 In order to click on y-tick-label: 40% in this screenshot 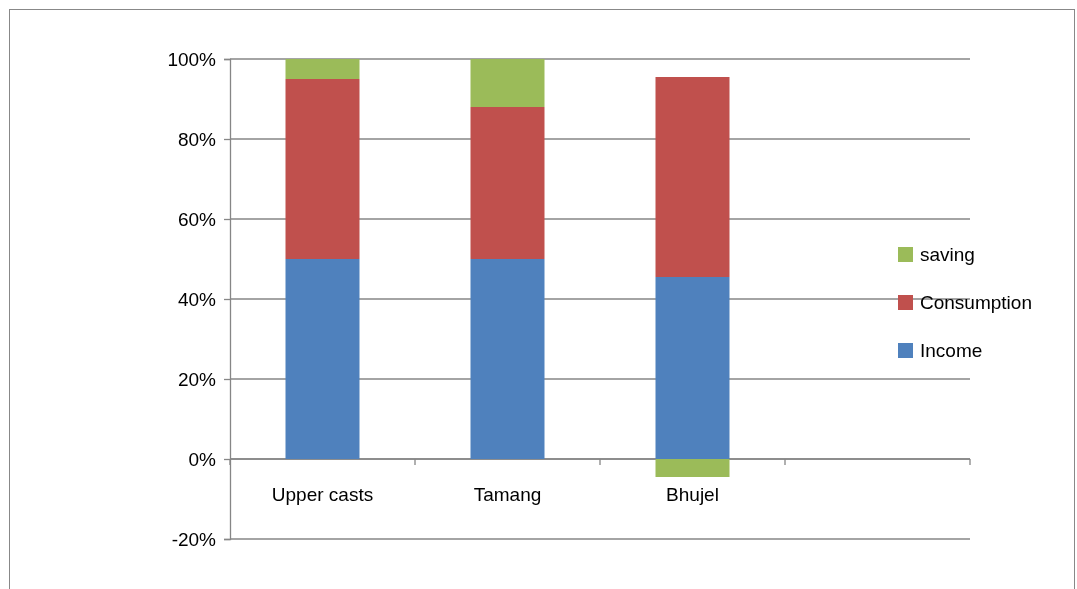, I will do `click(197, 299)`.